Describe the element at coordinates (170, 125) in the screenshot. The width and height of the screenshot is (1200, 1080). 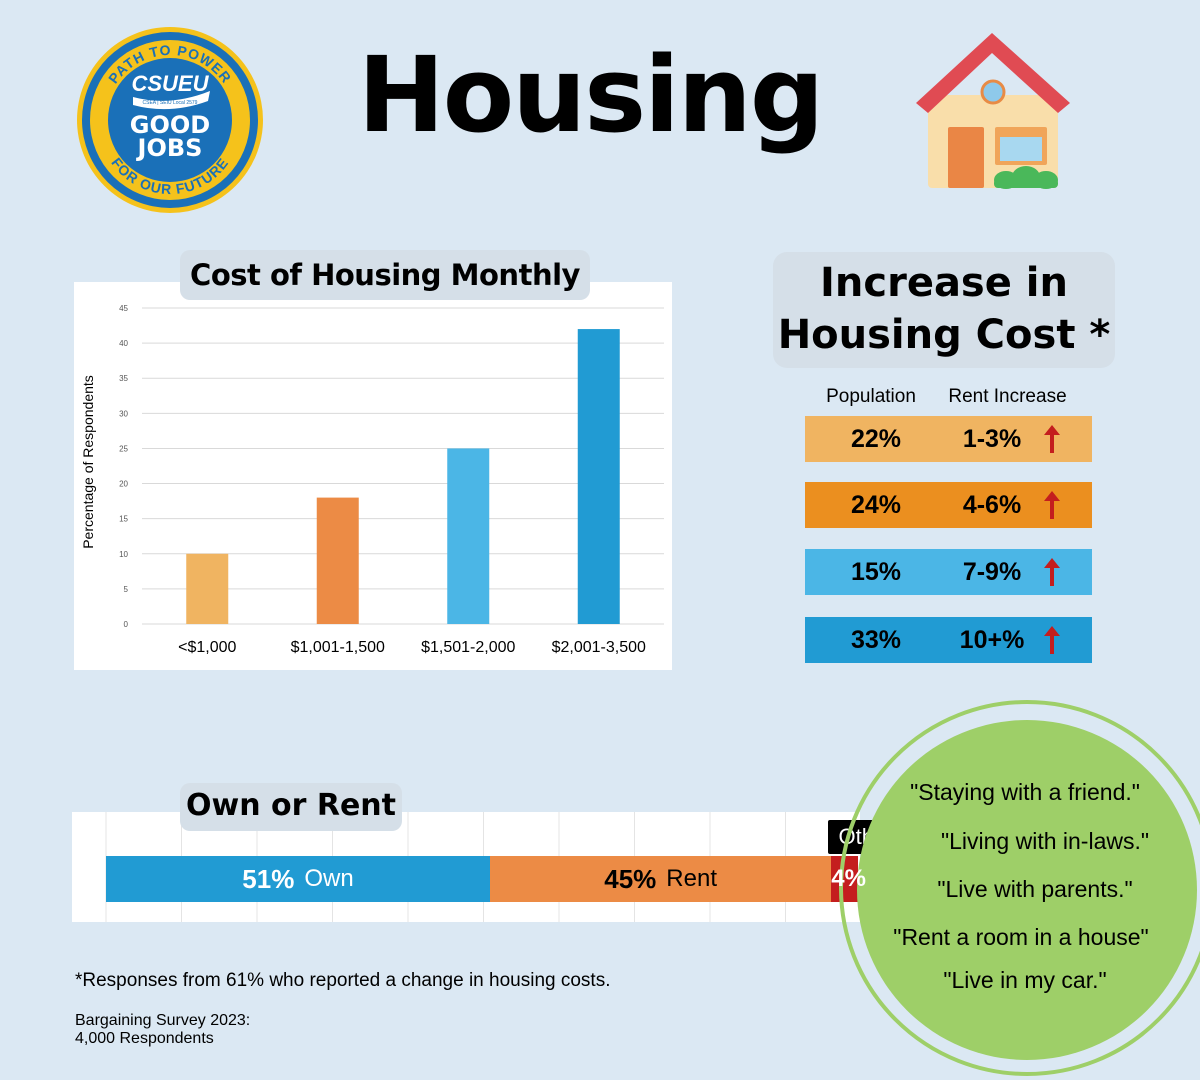
I see `logo-good: GOOD` at that location.